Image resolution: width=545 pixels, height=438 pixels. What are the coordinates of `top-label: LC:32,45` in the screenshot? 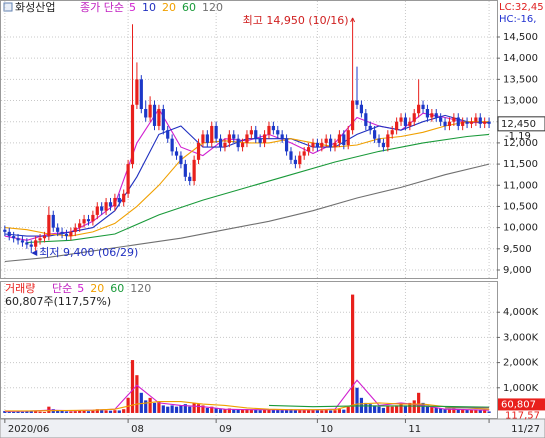 It's located at (521, 7).